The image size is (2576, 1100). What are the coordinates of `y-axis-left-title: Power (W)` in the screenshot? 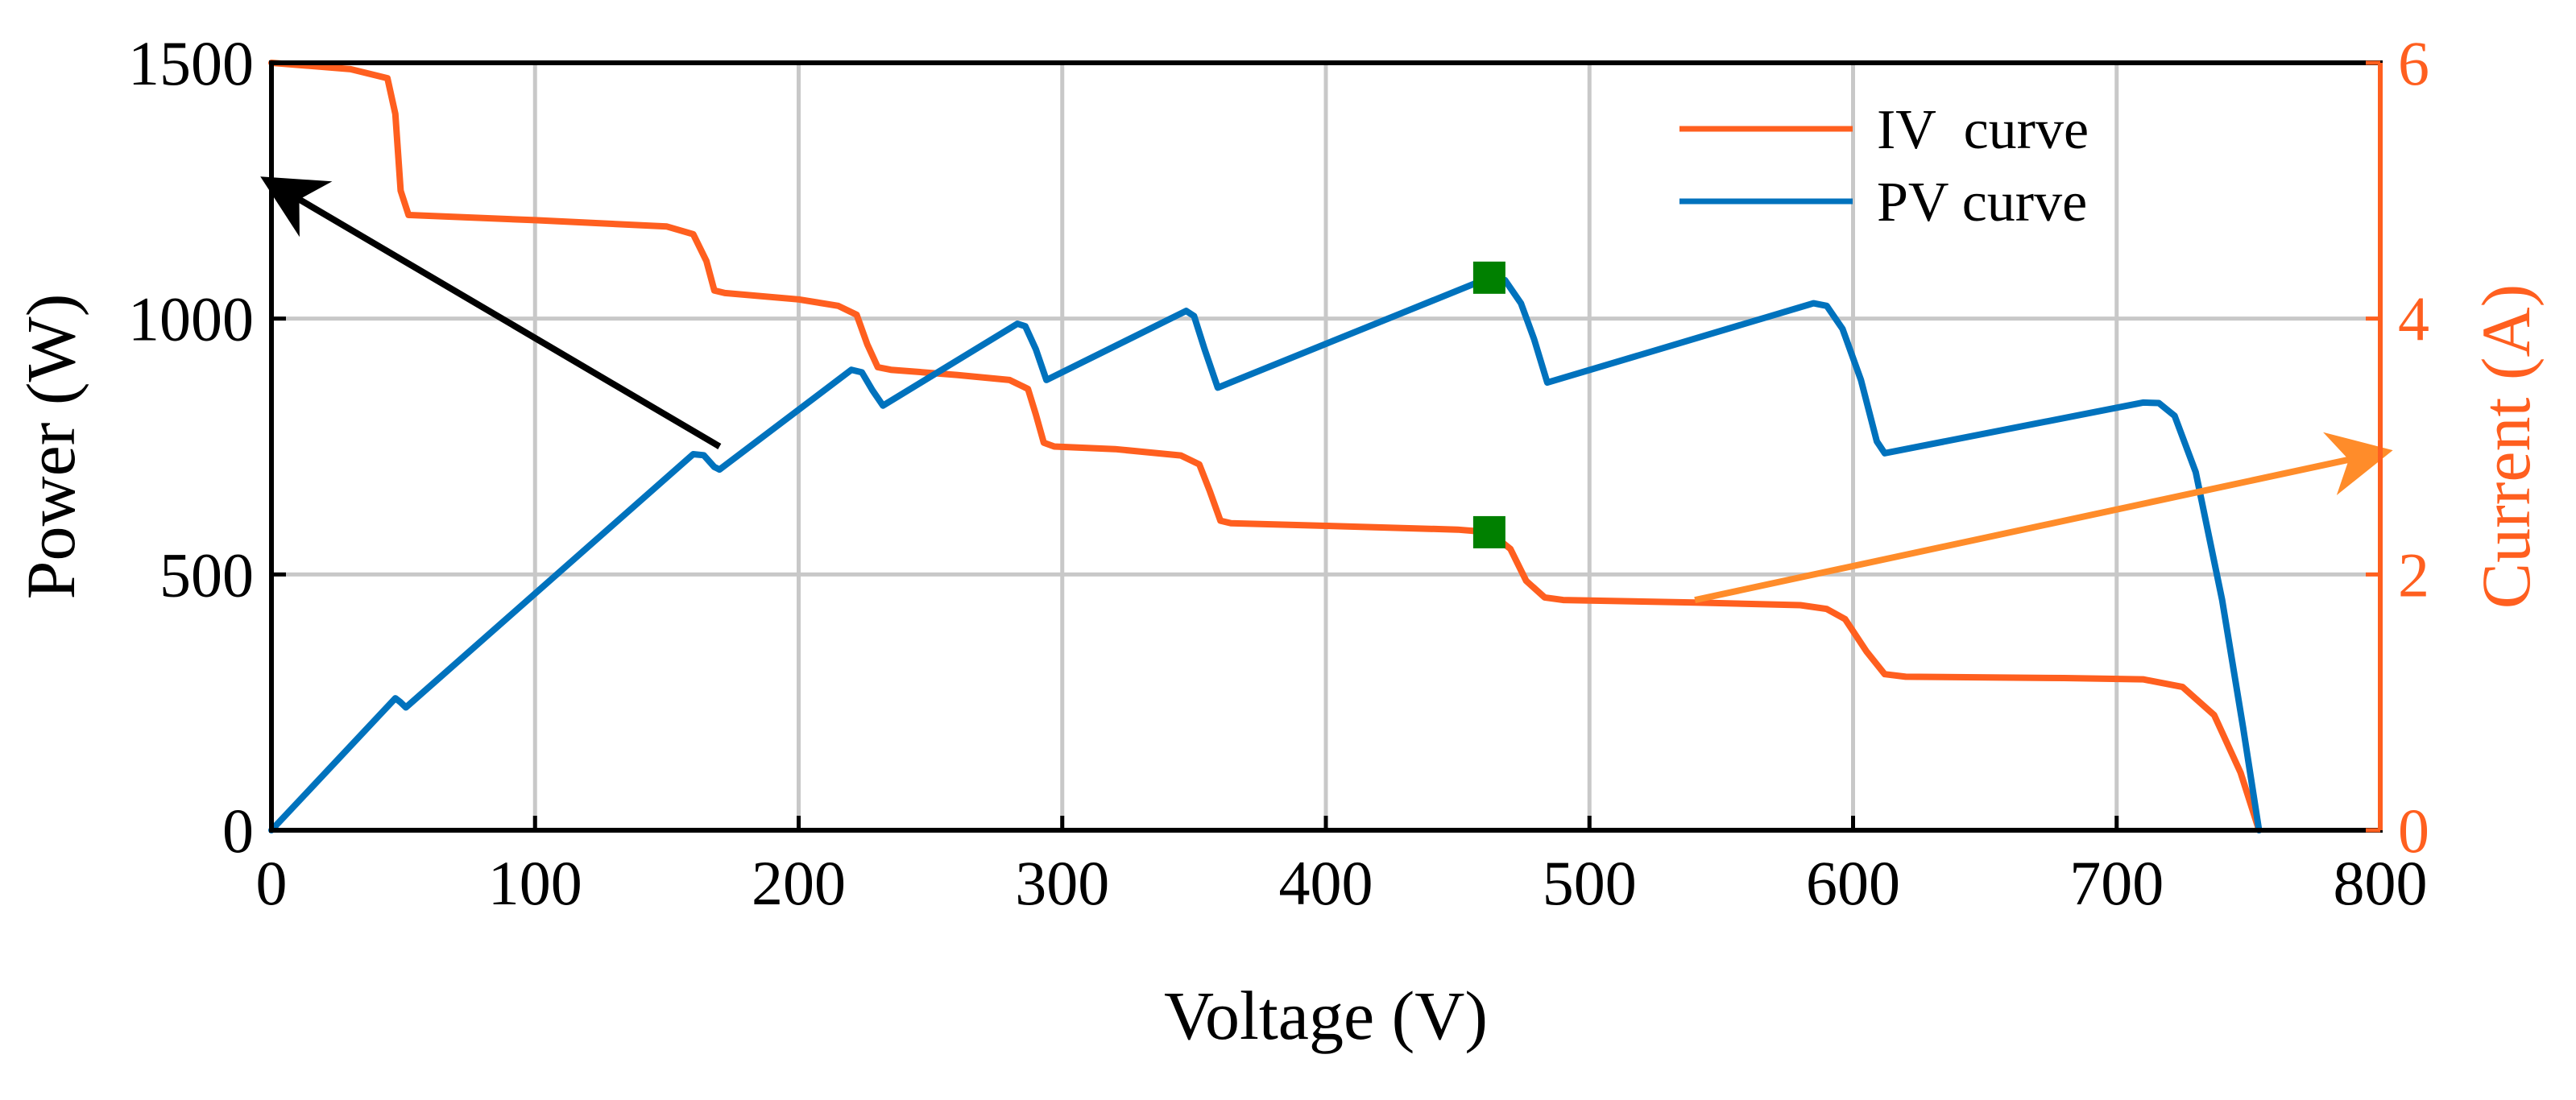 It's located at (50, 447).